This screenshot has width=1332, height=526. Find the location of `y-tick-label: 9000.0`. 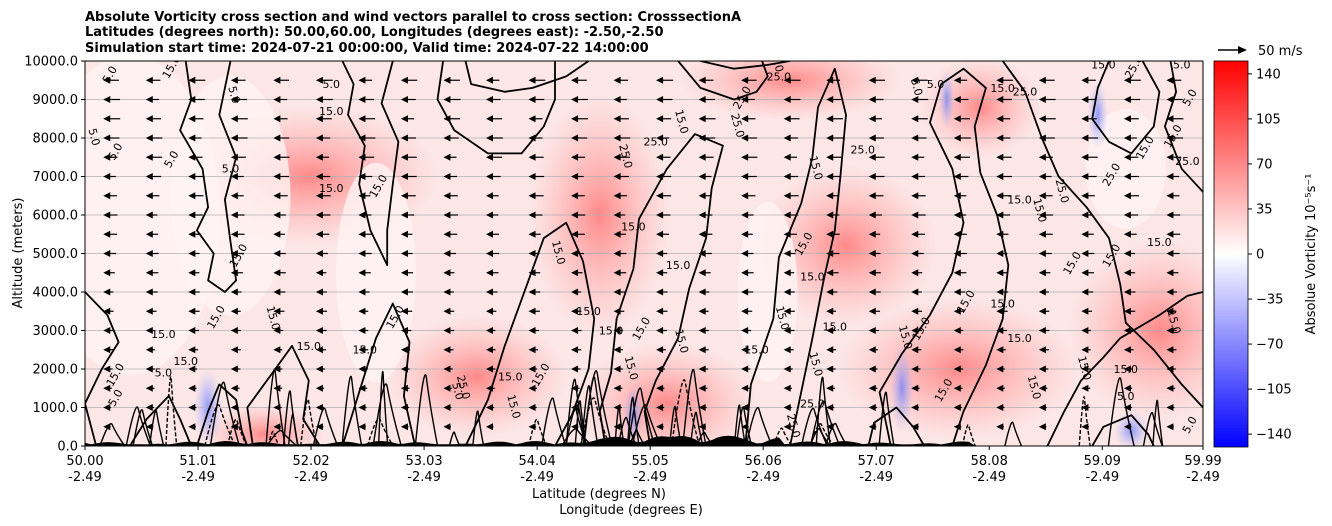

y-tick-label: 9000.0 is located at coordinates (56, 100).